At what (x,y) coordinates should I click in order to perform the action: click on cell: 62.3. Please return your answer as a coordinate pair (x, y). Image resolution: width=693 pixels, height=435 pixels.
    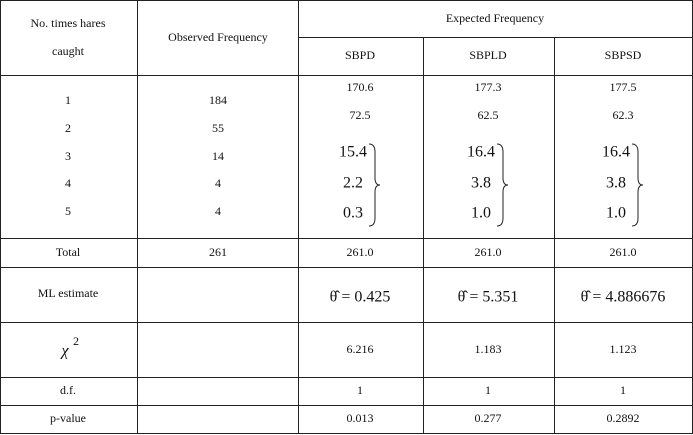
    Looking at the image, I should click on (623, 115).